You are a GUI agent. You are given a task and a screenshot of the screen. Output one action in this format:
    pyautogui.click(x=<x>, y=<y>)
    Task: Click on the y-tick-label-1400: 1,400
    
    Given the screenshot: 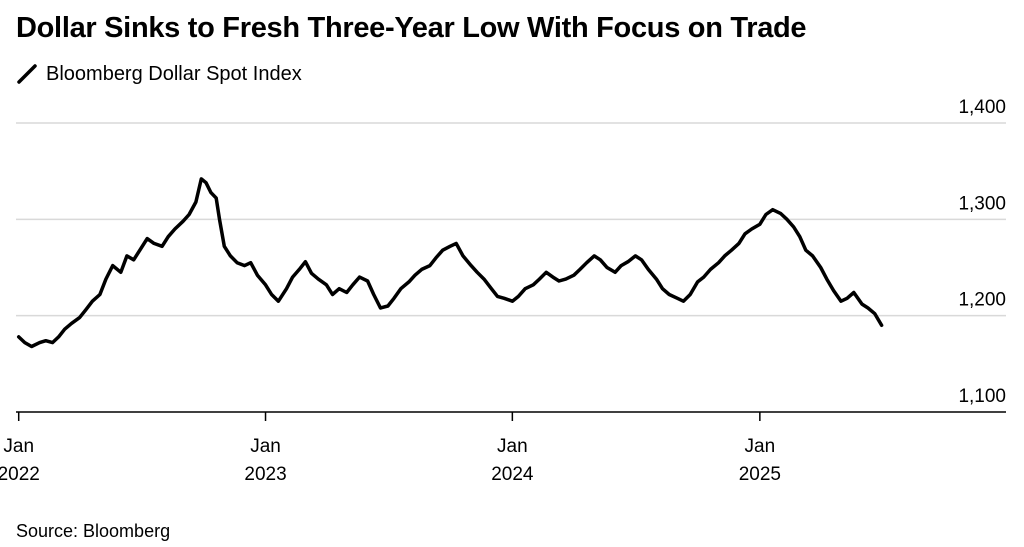 What is the action you would take?
    pyautogui.click(x=982, y=107)
    